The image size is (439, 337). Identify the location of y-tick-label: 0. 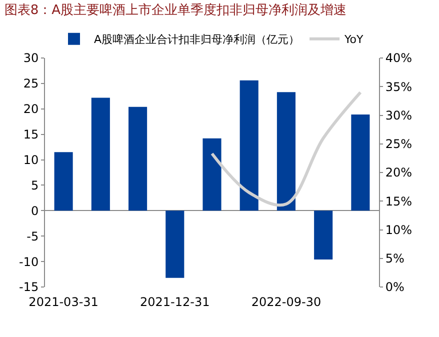
(34, 211).